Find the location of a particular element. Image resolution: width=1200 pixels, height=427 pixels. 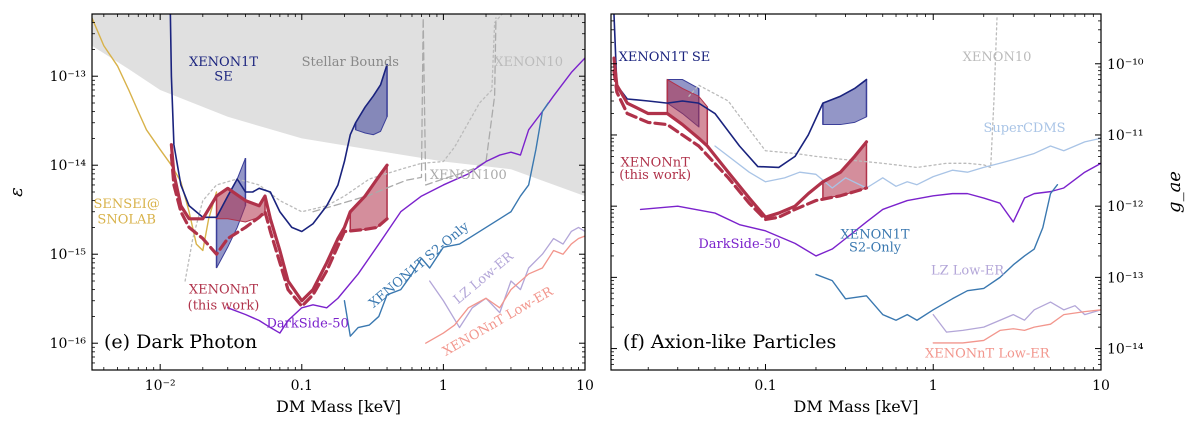

annotation-snolab: SNOLAB is located at coordinates (126, 220).